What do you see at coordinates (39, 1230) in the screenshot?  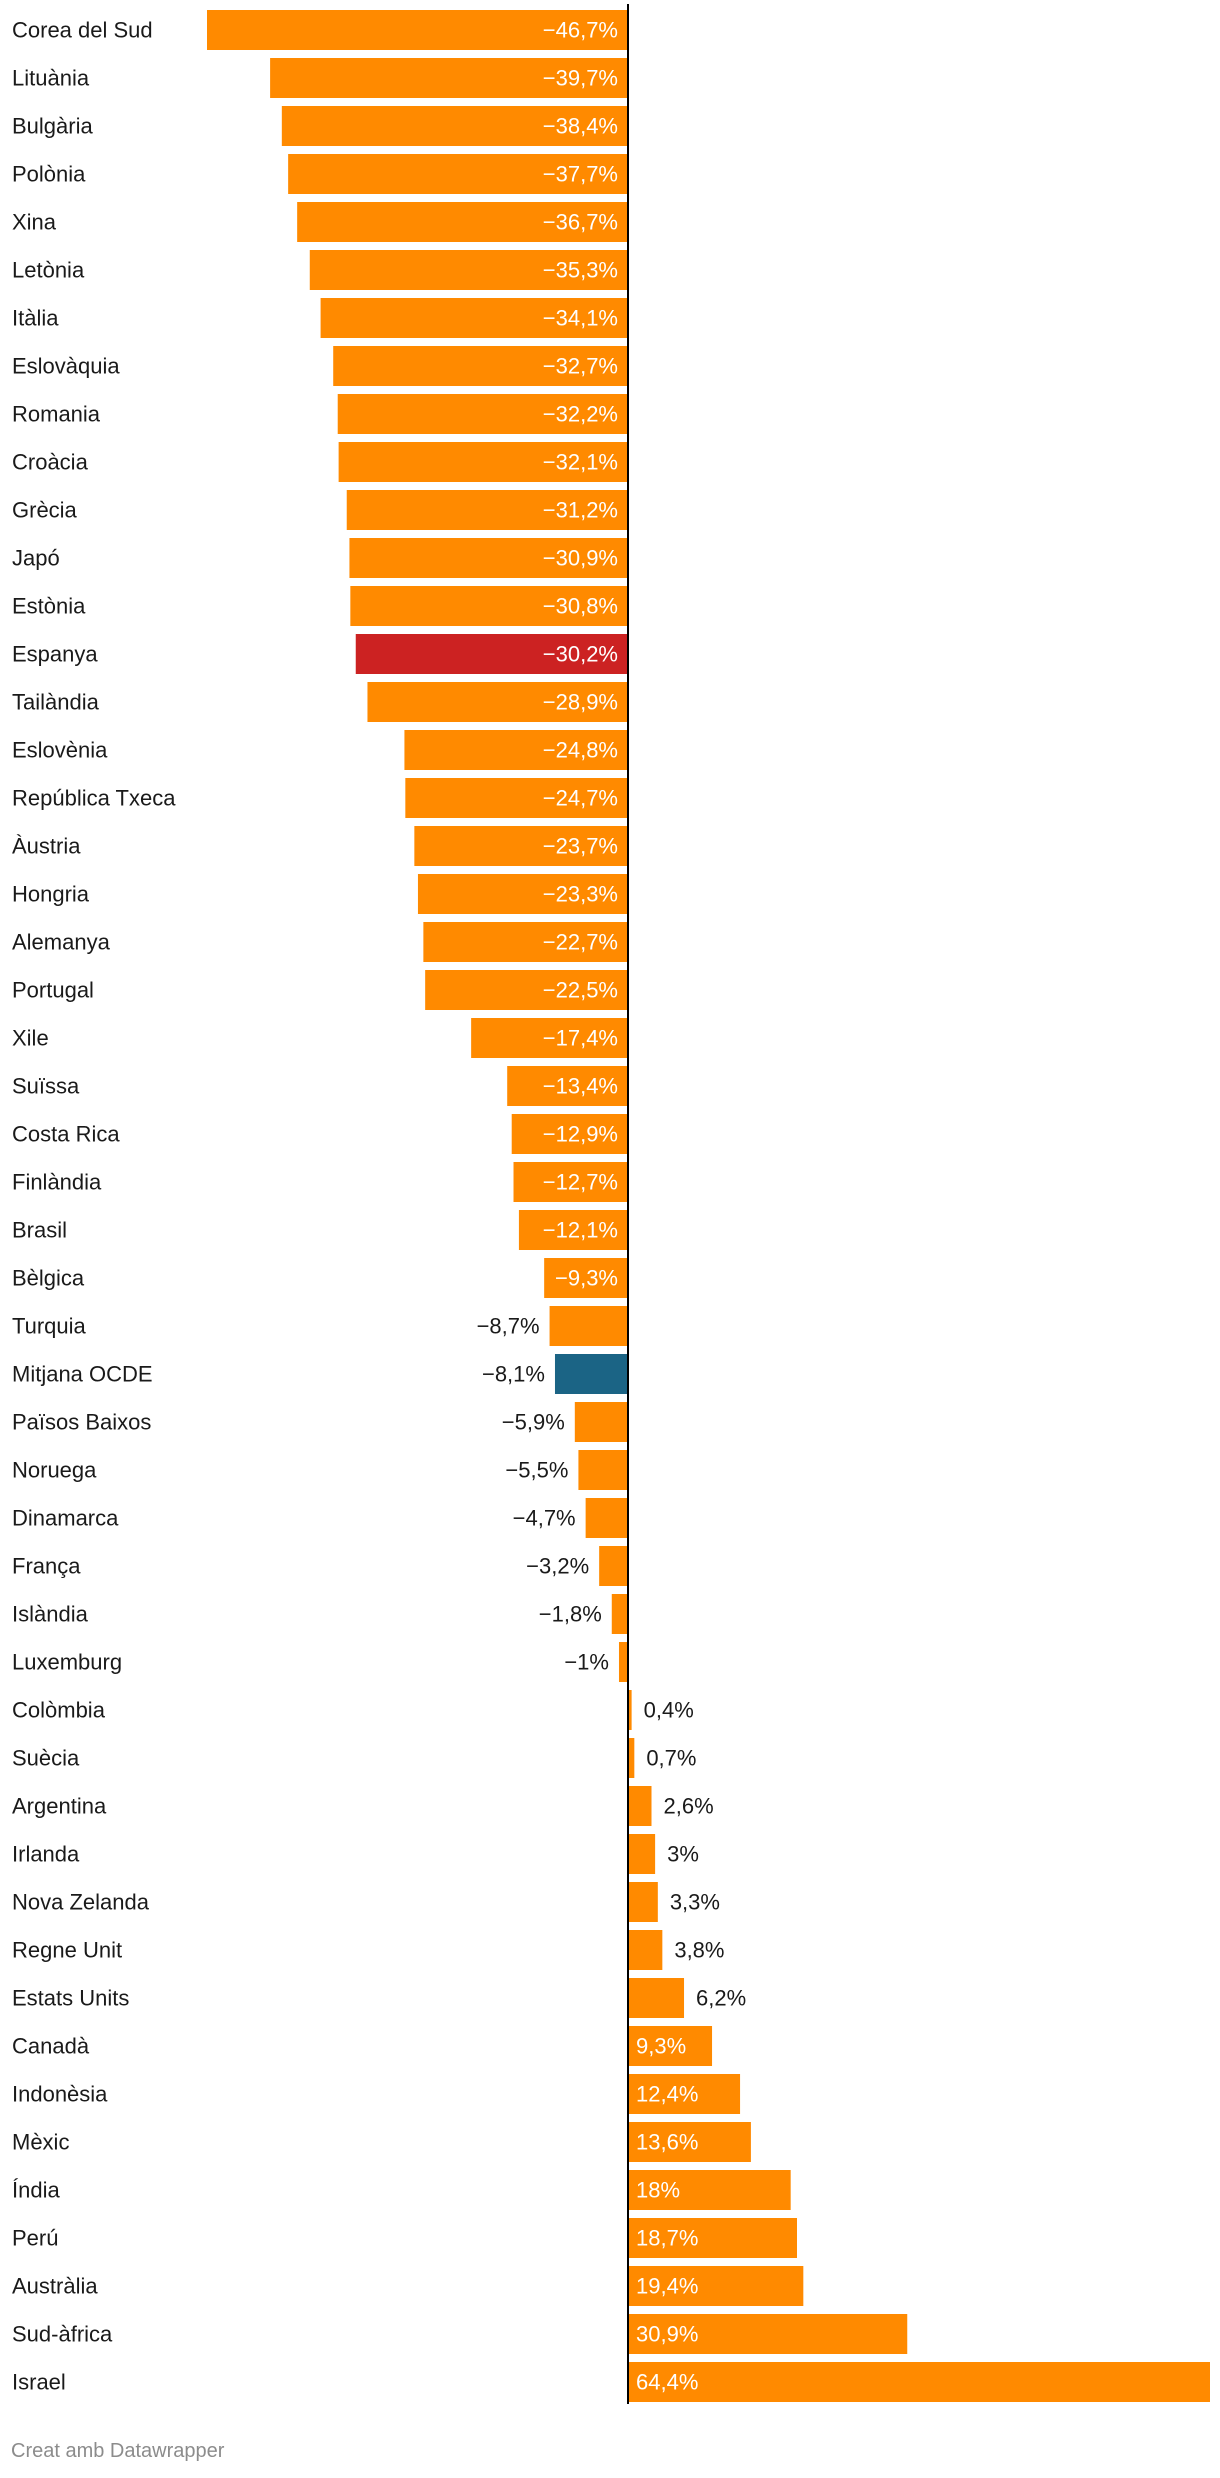 I see `category-label-brasil: Brasil` at bounding box center [39, 1230].